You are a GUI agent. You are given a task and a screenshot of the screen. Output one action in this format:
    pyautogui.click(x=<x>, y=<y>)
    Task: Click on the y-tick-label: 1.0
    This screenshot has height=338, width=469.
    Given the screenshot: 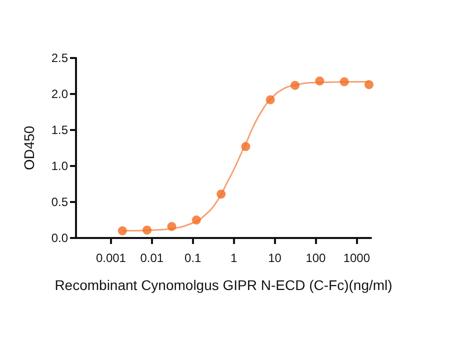 What is the action you would take?
    pyautogui.click(x=59, y=166)
    